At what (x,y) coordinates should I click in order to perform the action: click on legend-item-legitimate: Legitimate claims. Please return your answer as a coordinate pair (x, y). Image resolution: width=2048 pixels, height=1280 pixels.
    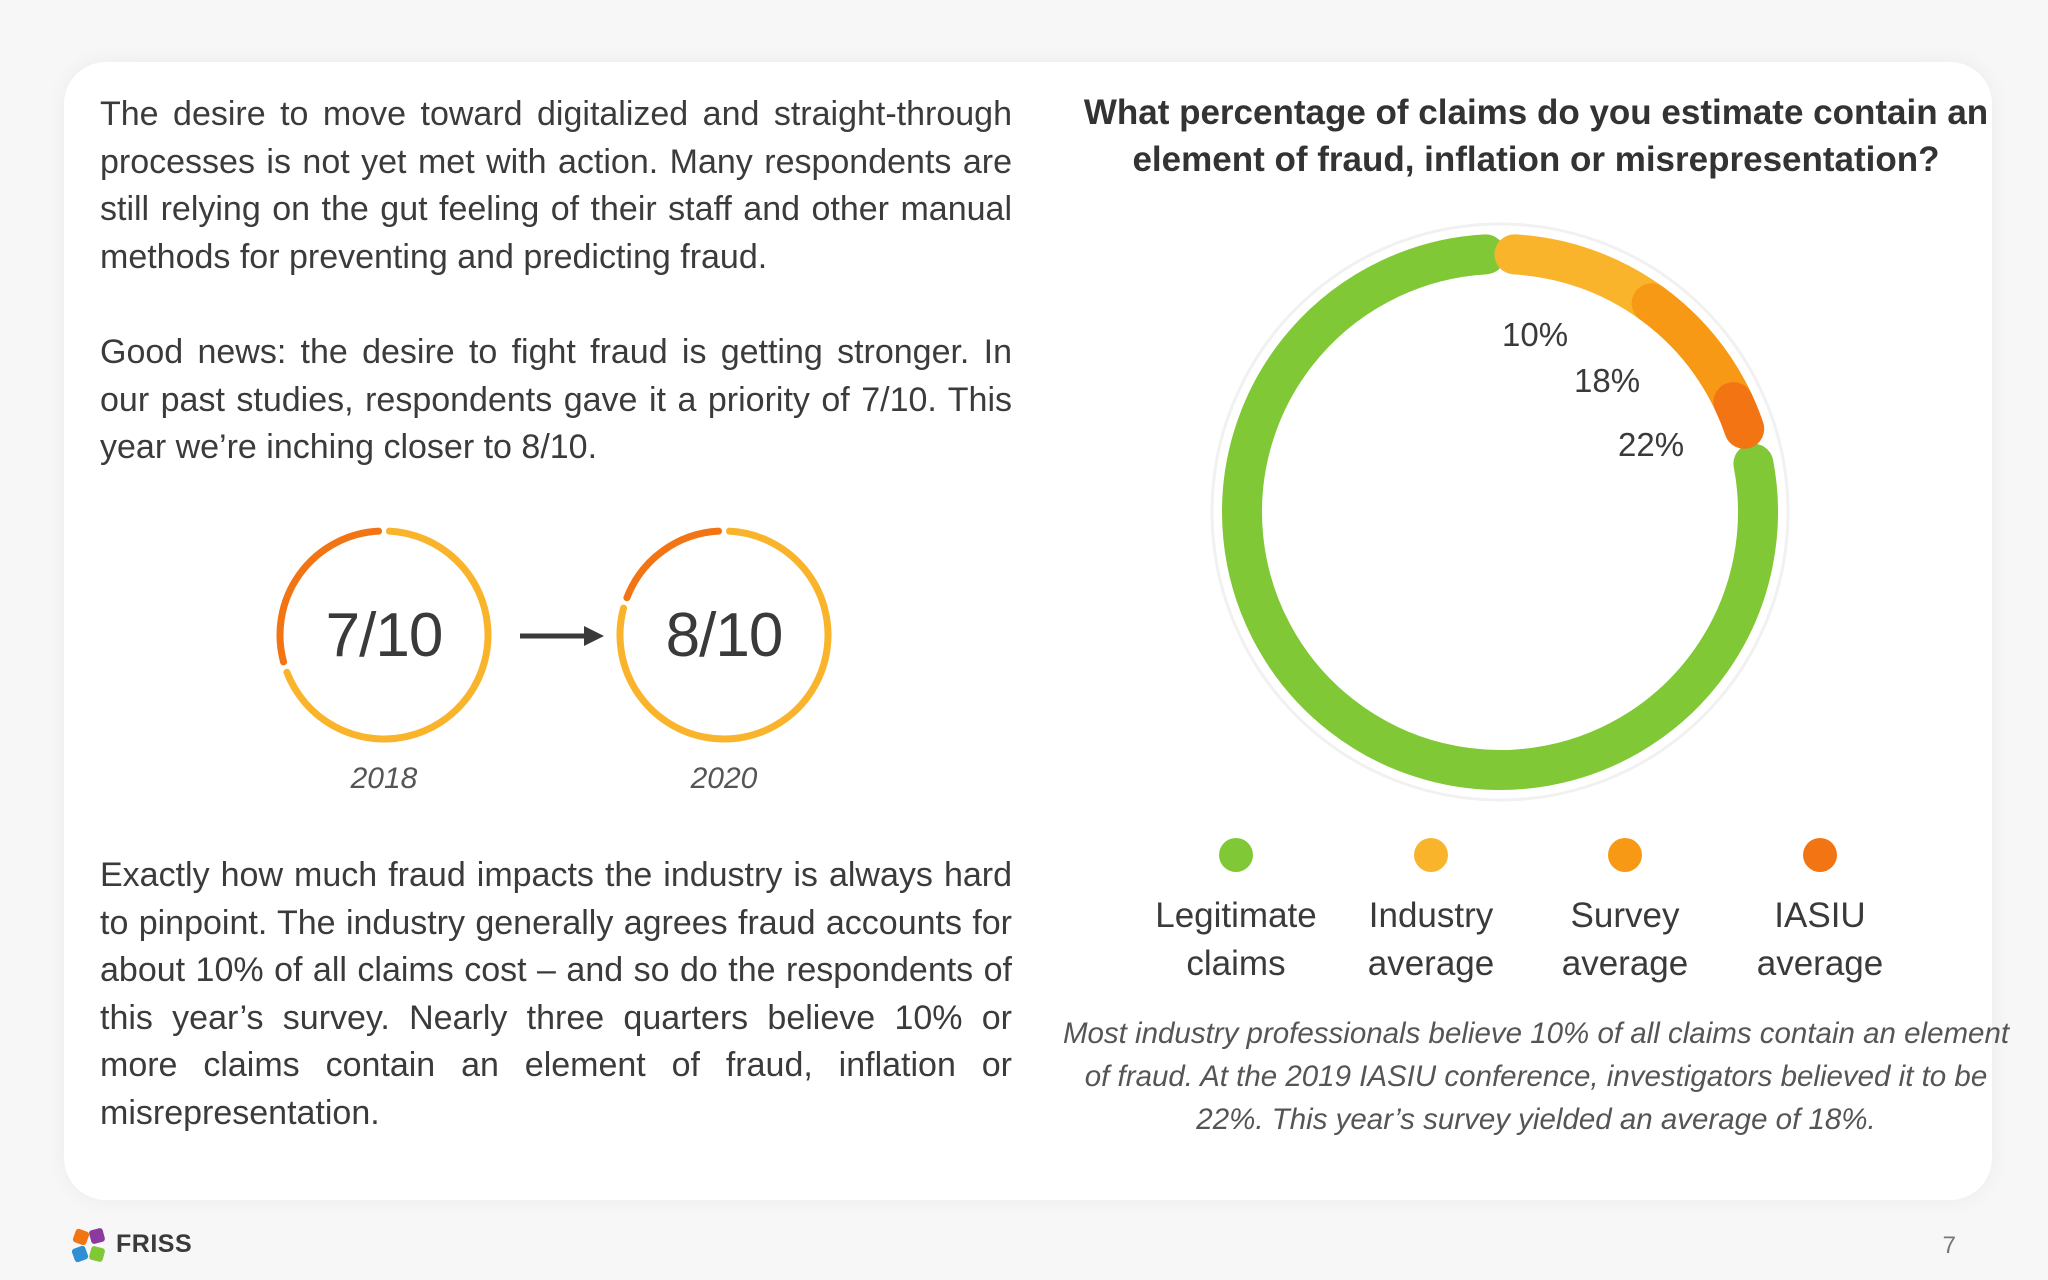
    Looking at the image, I should click on (1236, 913).